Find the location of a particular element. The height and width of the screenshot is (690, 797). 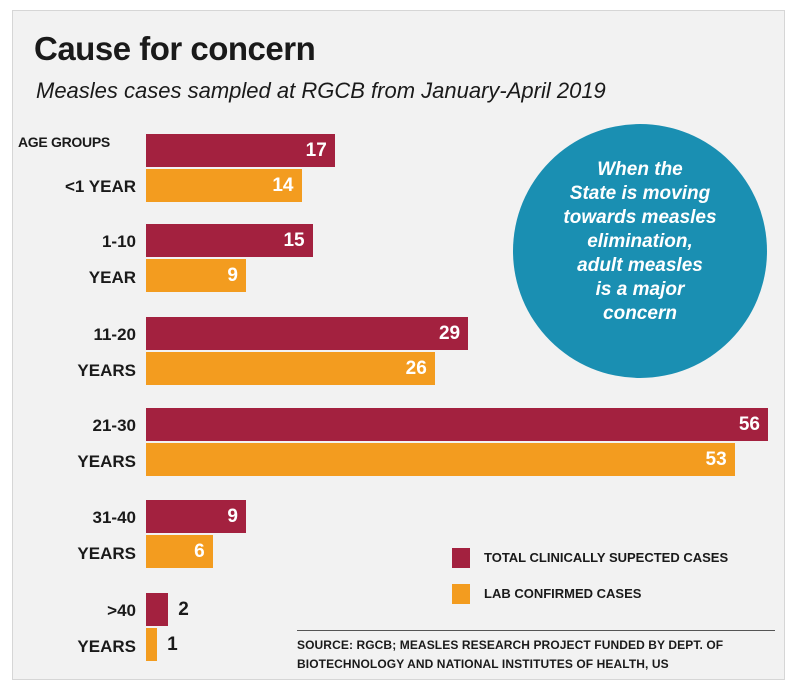

group-label-line: 21-30 is located at coordinates (114, 425).